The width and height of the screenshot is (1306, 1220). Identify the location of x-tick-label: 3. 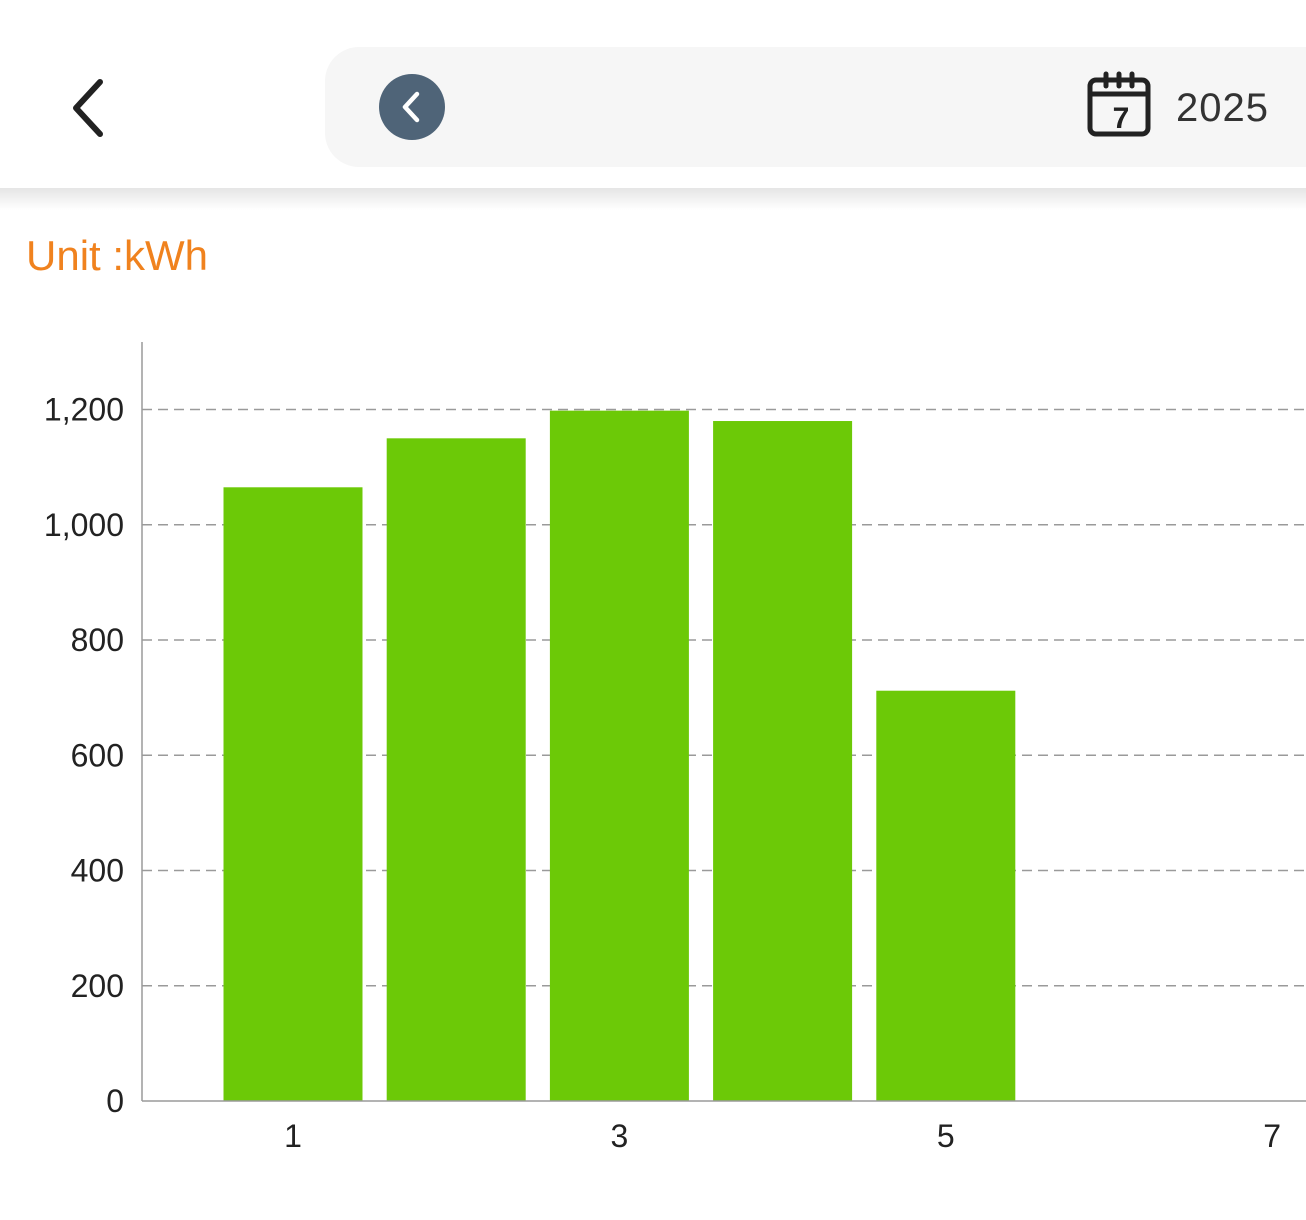
(620, 1136).